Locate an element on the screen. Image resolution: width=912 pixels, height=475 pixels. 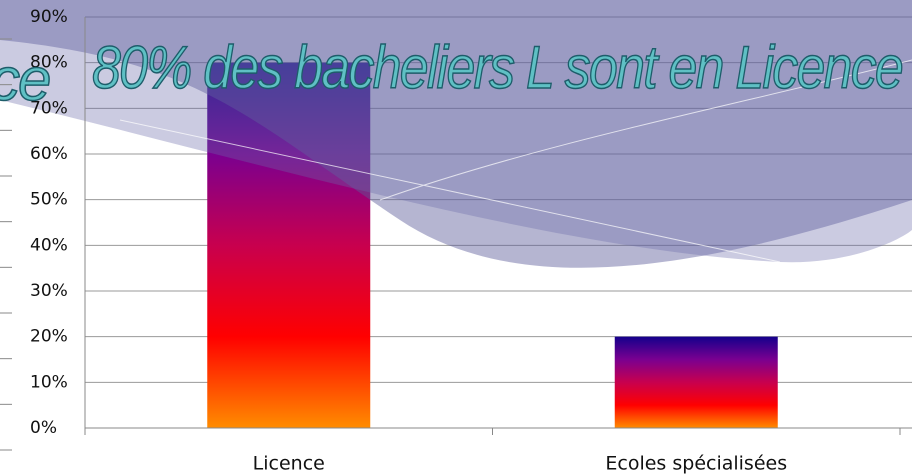
y-tick-label: 10% is located at coordinates (49, 382).